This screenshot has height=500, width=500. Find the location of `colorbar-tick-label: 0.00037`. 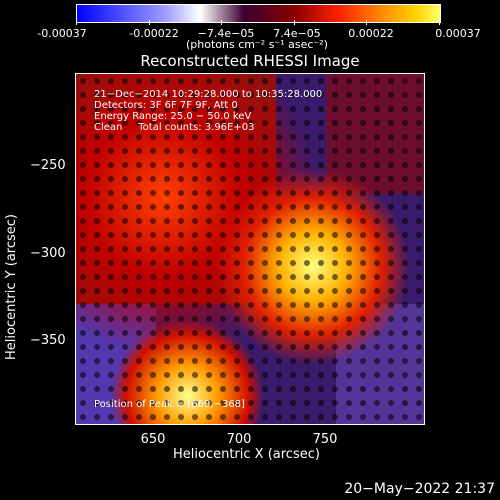

colorbar-tick-label: 0.00037 is located at coordinates (458, 33).